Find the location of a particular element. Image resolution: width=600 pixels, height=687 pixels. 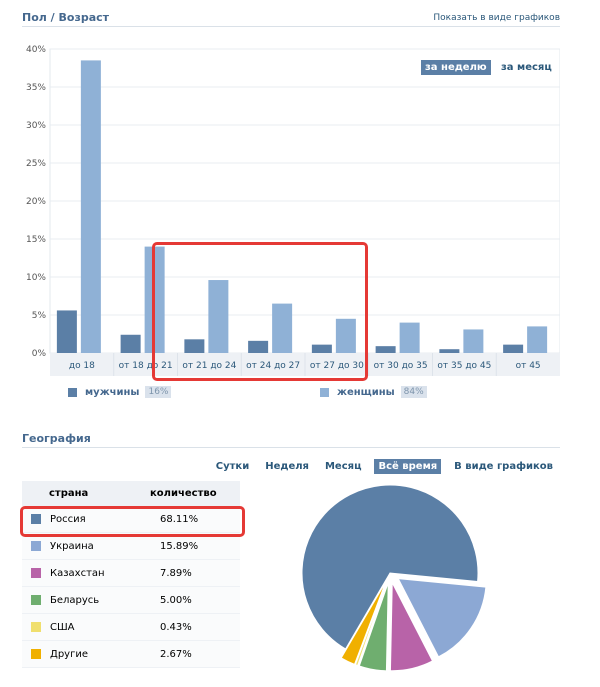

table-row: Украина 15.89% is located at coordinates (131, 546).